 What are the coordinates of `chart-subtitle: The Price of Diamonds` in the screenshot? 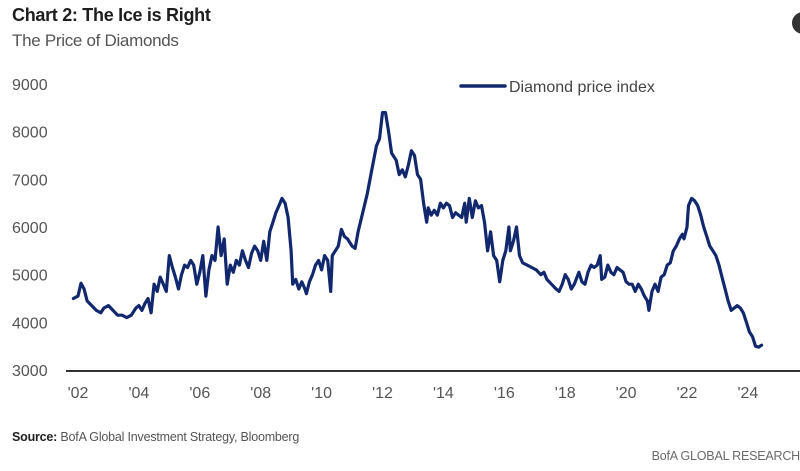 It's located at (95, 40).